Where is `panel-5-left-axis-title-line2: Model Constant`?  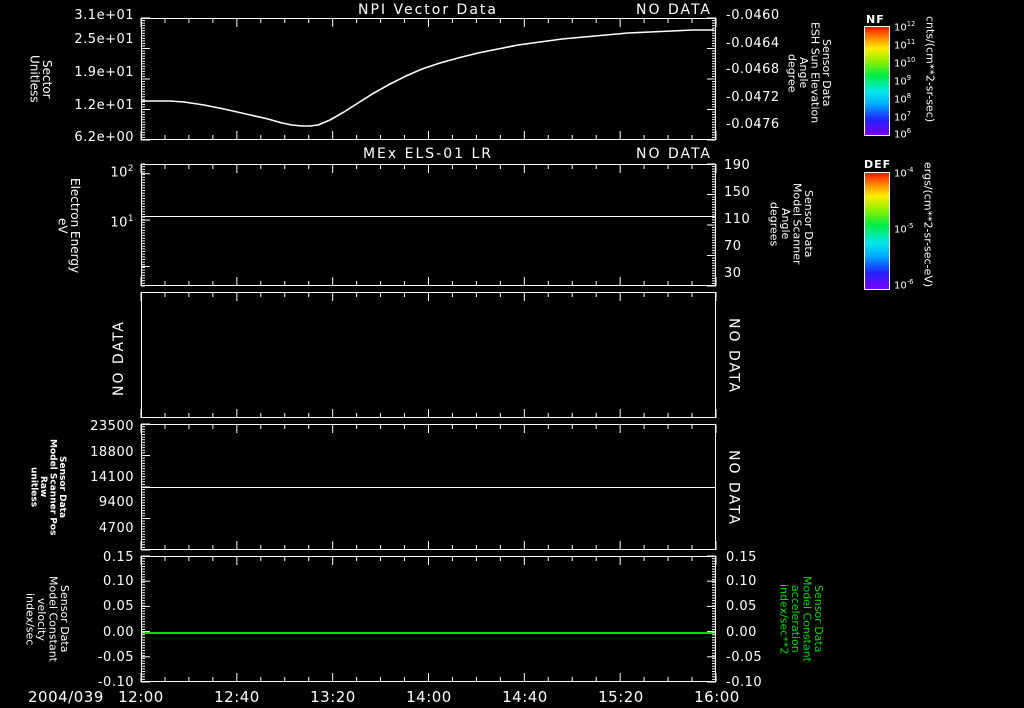 panel-5-left-axis-title-line2: Model Constant is located at coordinates (53, 619).